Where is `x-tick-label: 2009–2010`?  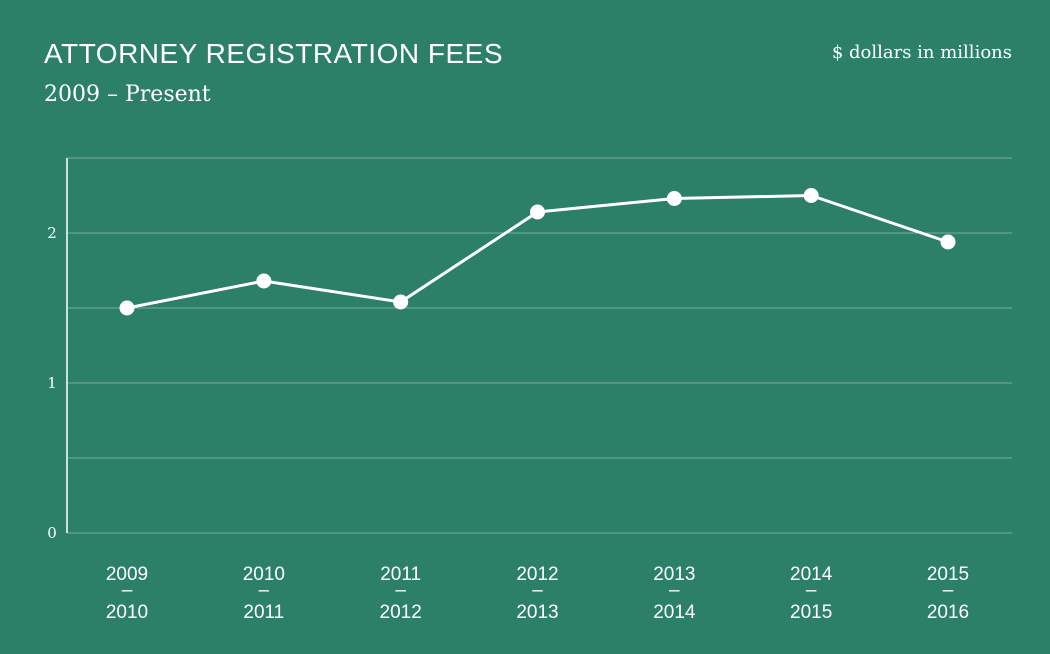
x-tick-label: 2009–2010 is located at coordinates (127, 593).